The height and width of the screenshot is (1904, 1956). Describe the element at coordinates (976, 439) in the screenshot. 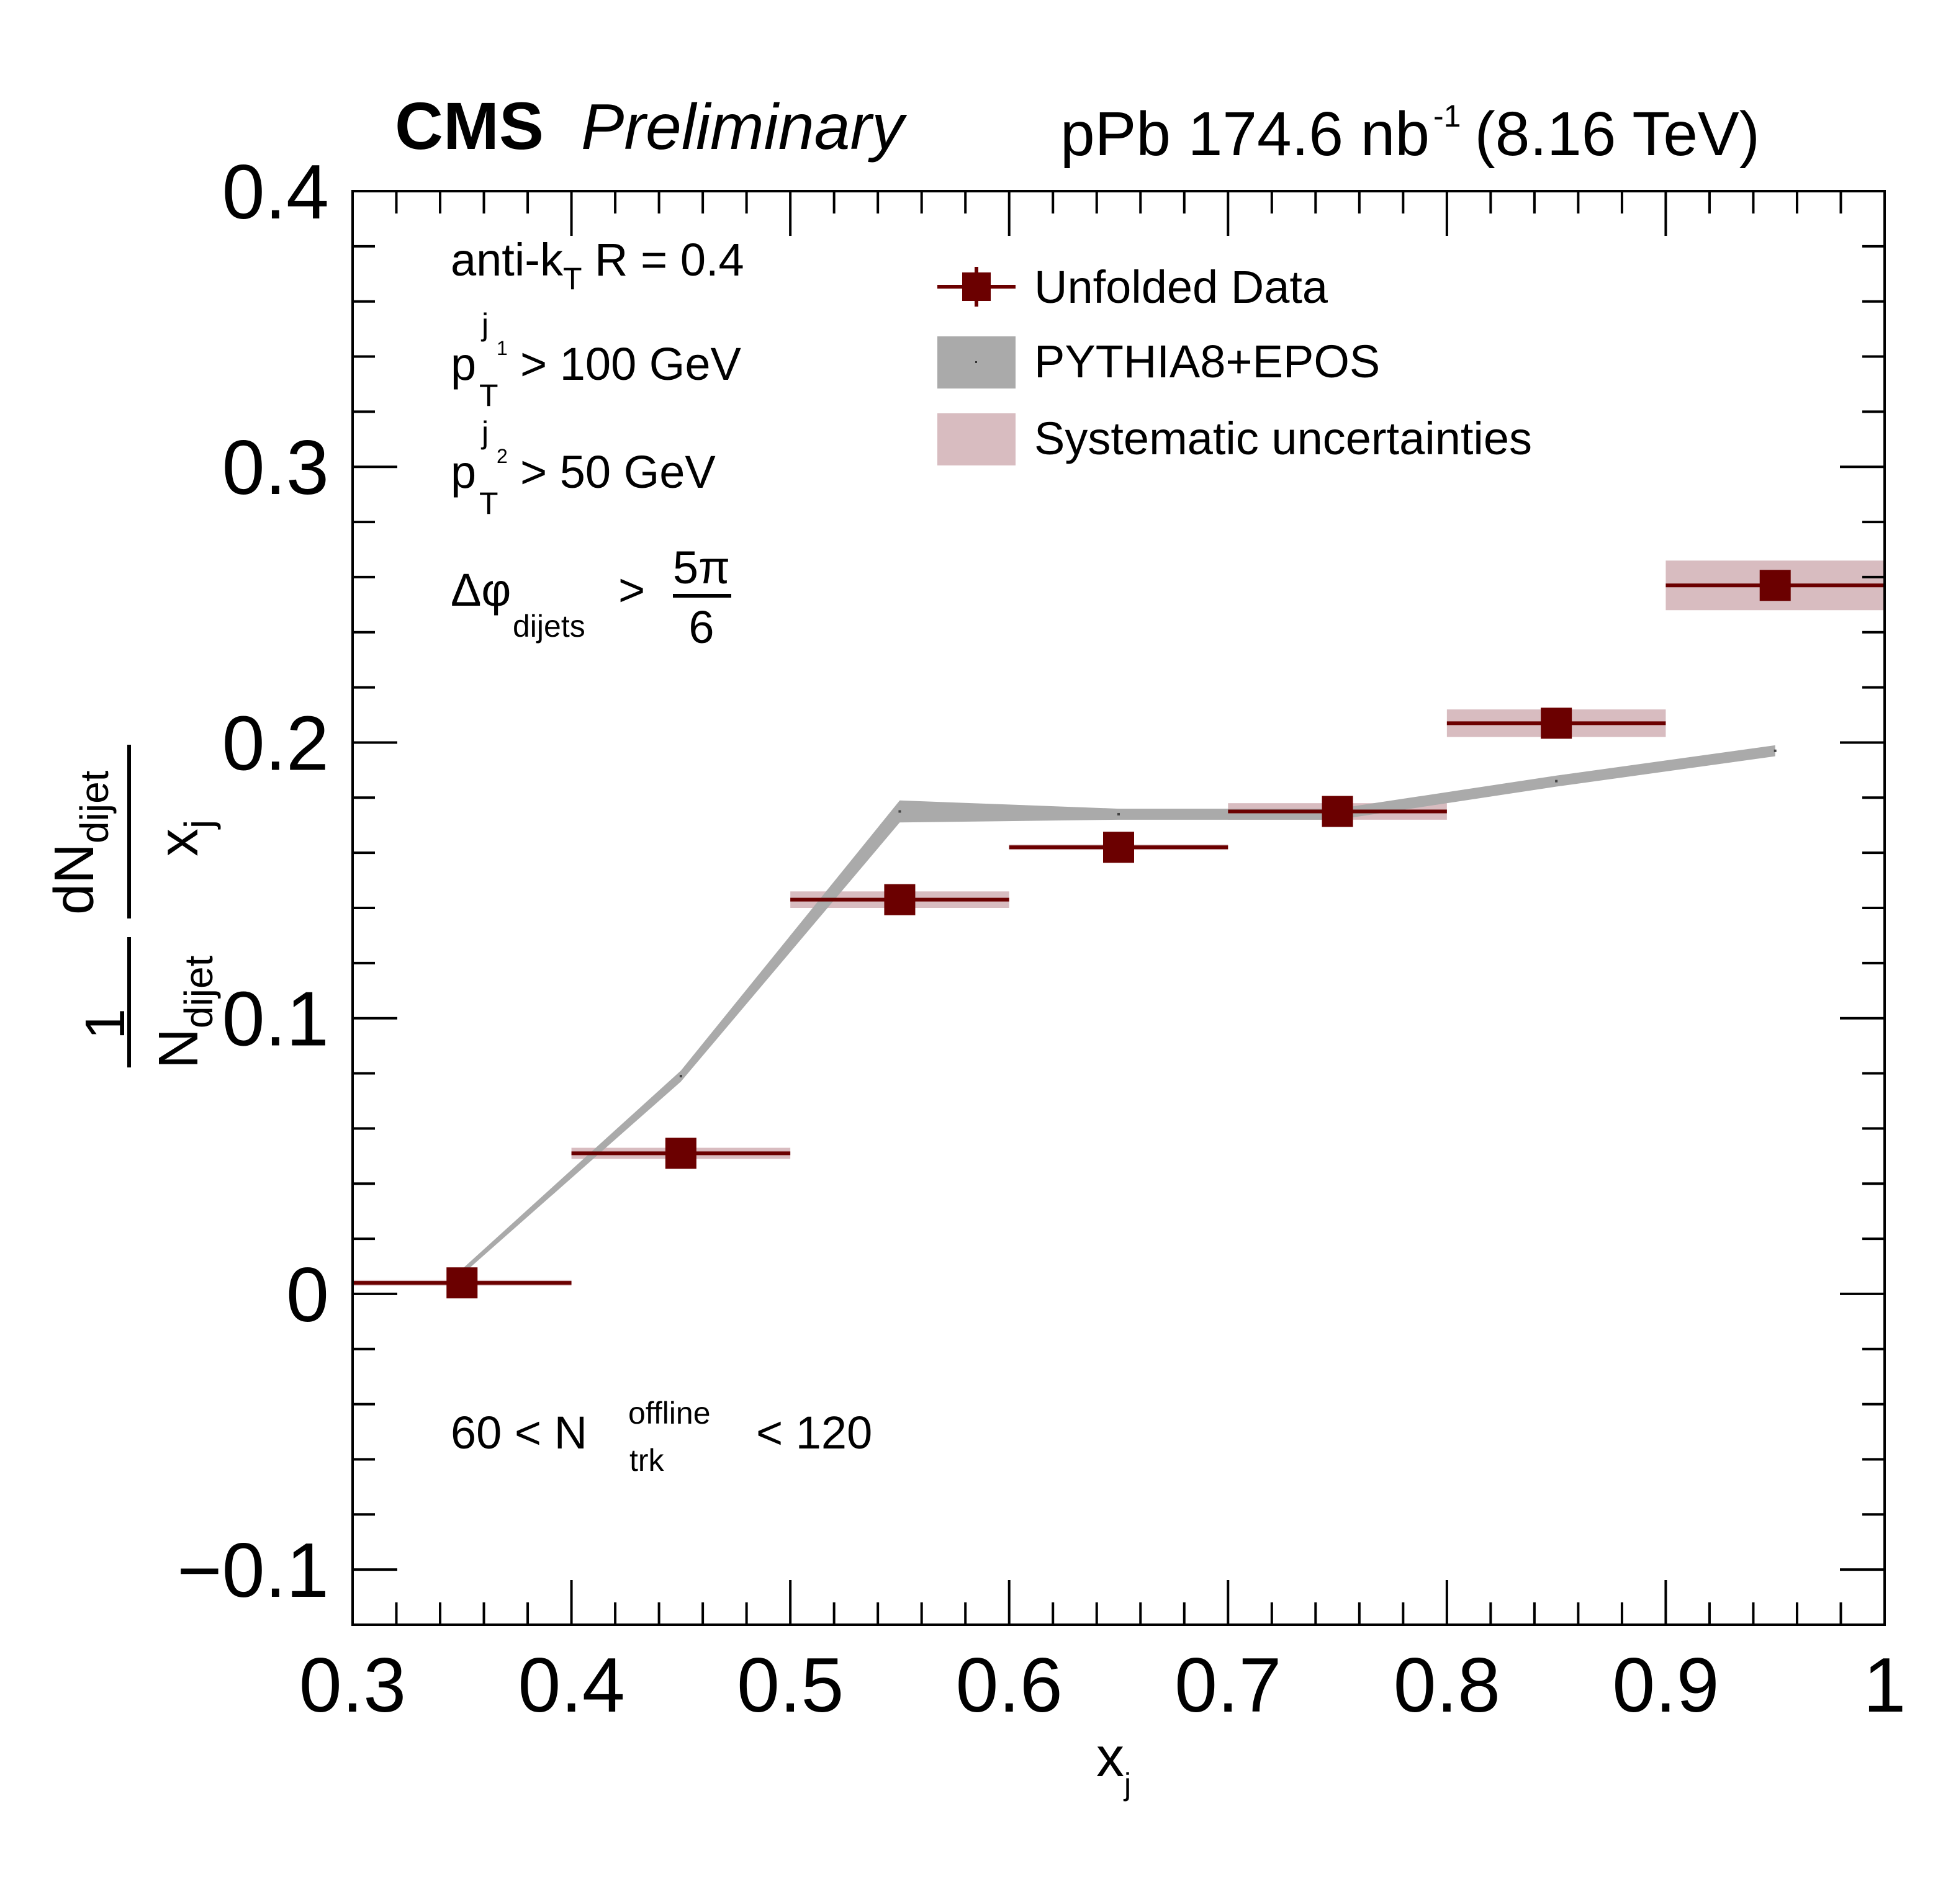

I see `legend-syst-swatch` at that location.